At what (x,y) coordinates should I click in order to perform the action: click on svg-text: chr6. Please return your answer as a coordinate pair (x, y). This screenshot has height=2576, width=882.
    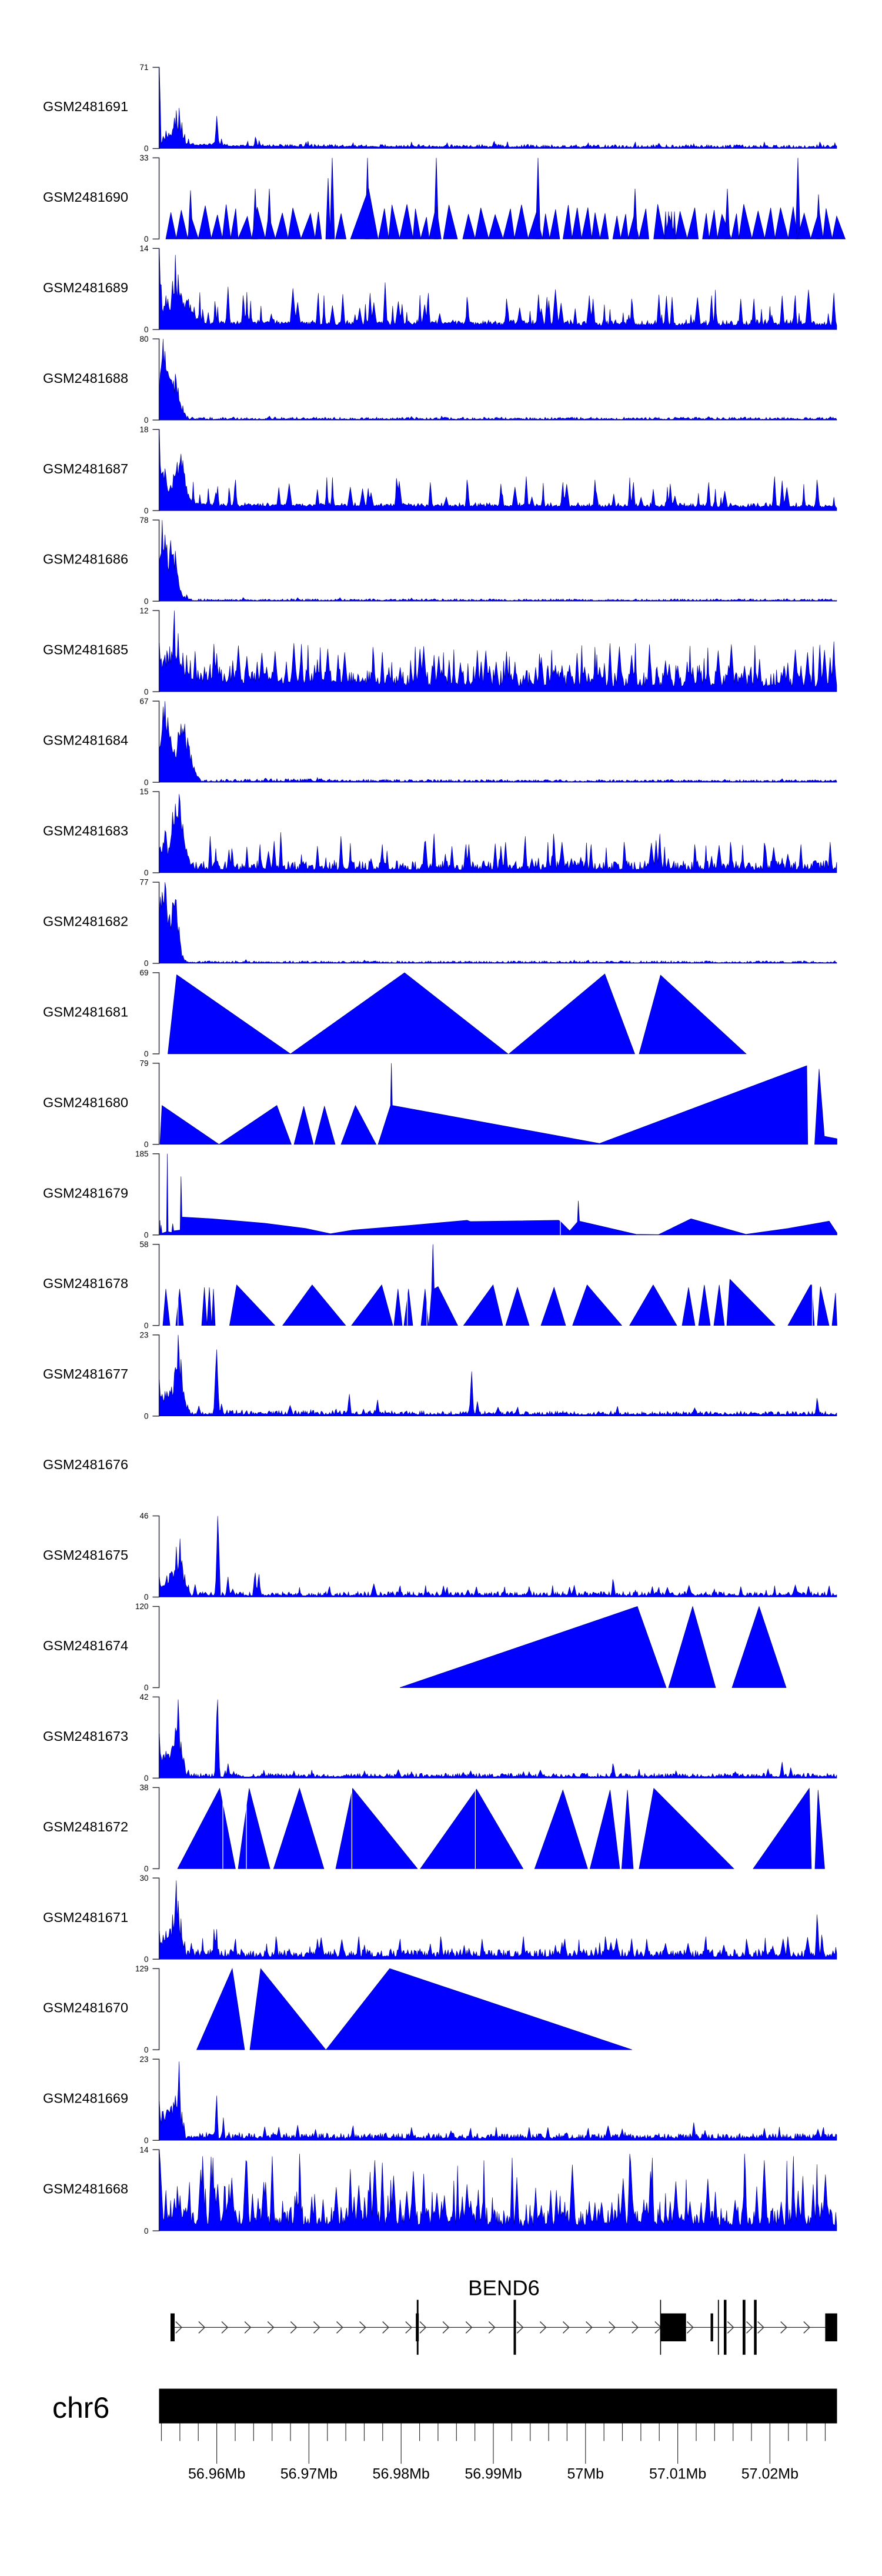
    Looking at the image, I should click on (80, 2407).